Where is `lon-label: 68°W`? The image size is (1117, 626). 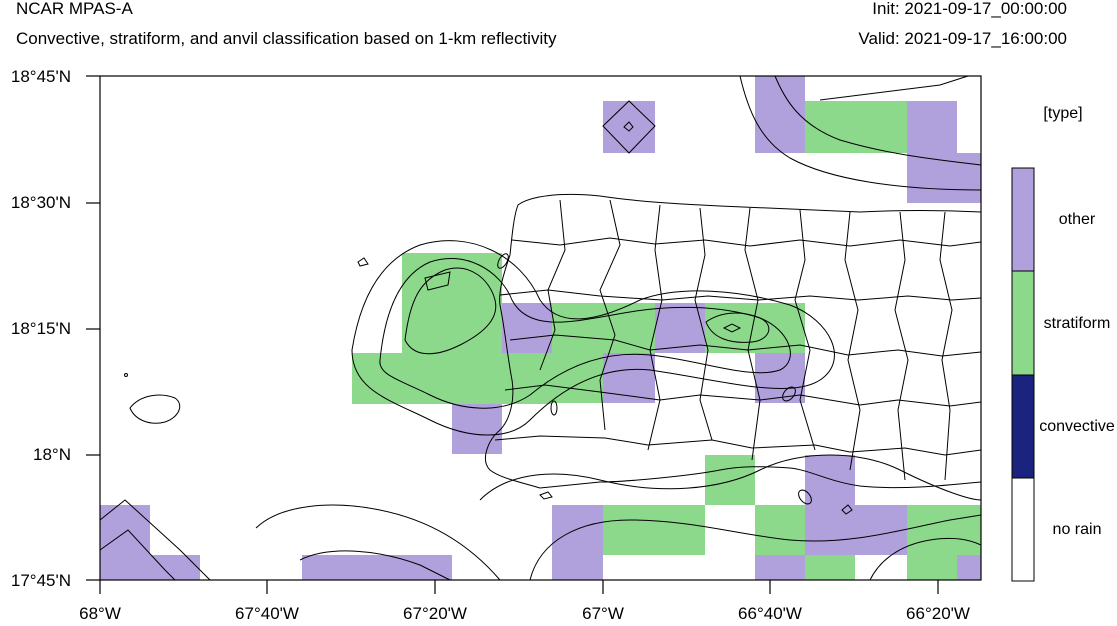
lon-label: 68°W is located at coordinates (100, 613).